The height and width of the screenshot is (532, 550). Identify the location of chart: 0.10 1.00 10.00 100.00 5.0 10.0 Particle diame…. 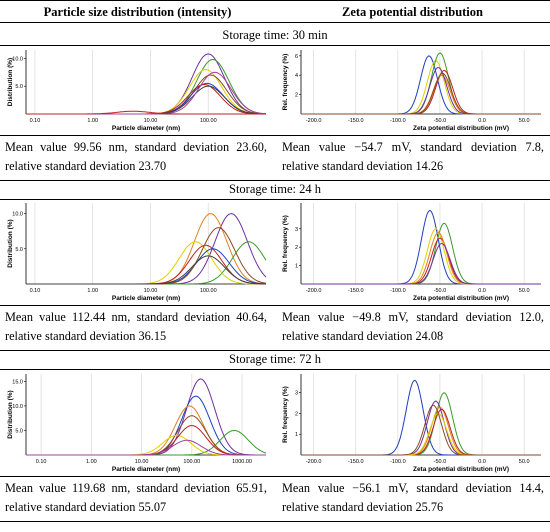
(137, 91).